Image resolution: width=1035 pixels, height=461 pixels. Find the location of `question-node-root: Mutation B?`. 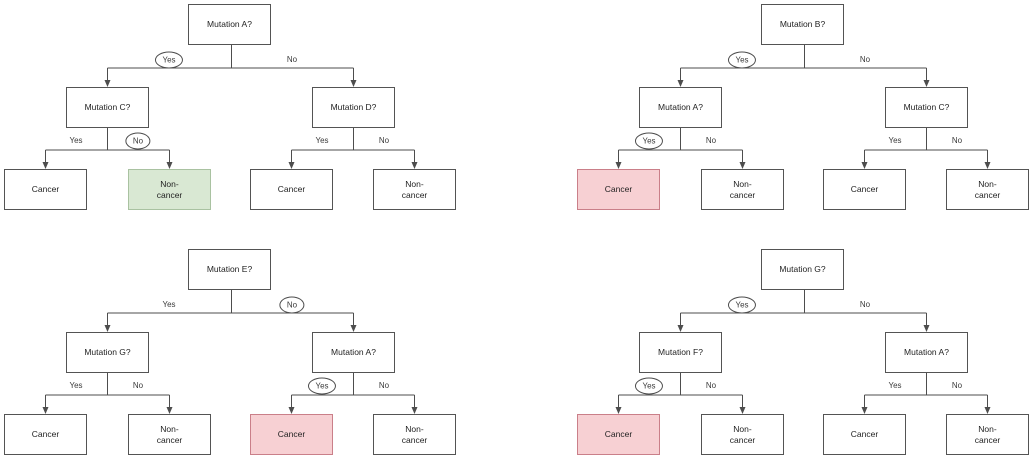

question-node-root: Mutation B? is located at coordinates (802, 24).